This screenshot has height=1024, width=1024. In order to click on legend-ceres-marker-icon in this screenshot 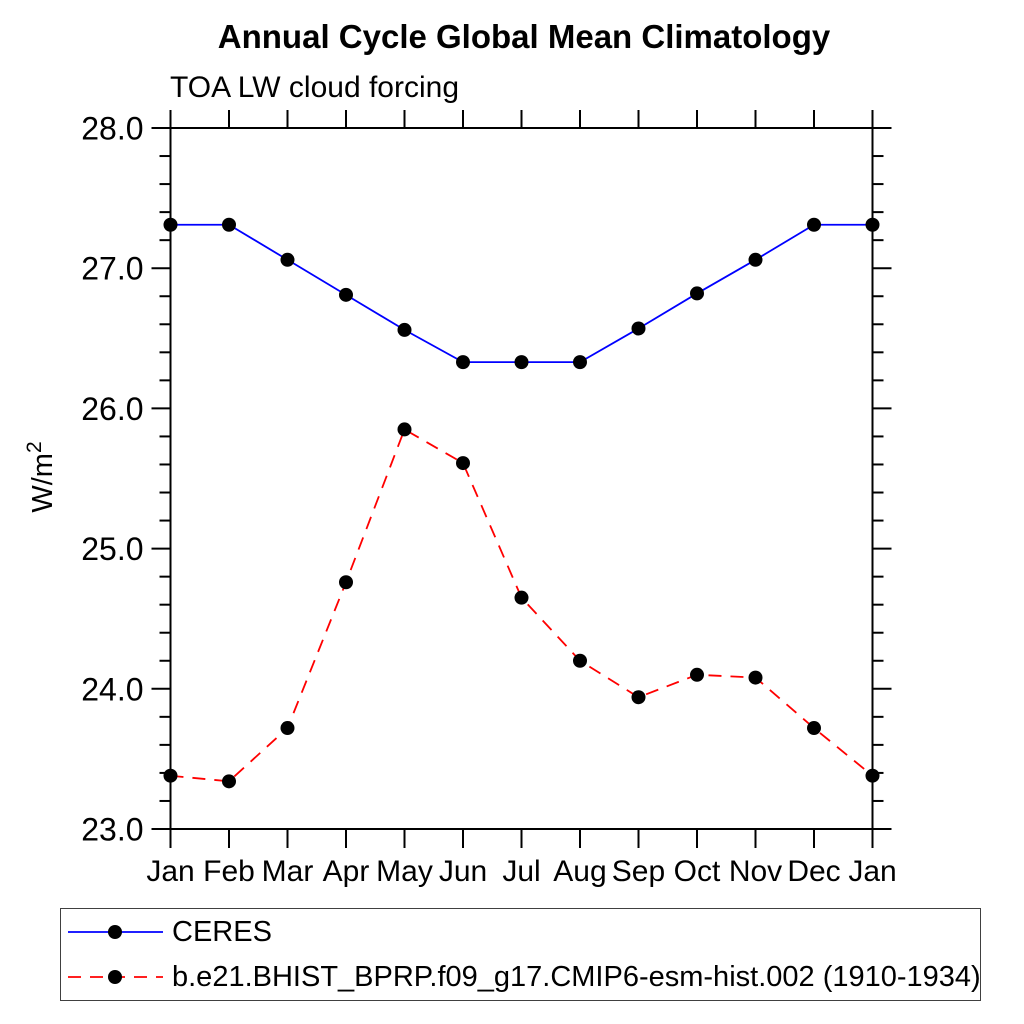, I will do `click(115, 932)`.